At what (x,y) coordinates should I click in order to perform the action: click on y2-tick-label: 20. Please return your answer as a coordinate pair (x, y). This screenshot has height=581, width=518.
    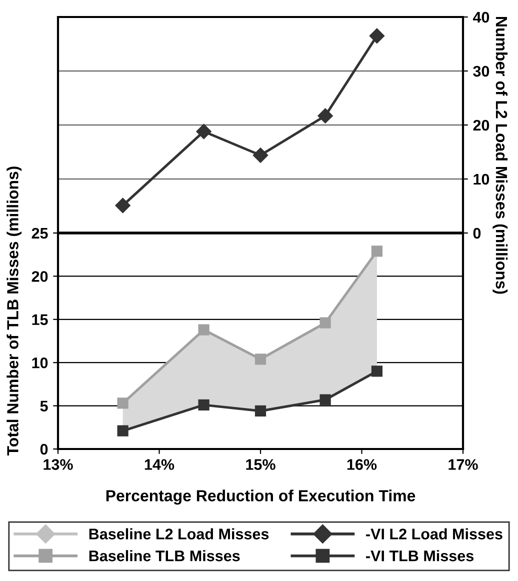
    Looking at the image, I should click on (481, 125).